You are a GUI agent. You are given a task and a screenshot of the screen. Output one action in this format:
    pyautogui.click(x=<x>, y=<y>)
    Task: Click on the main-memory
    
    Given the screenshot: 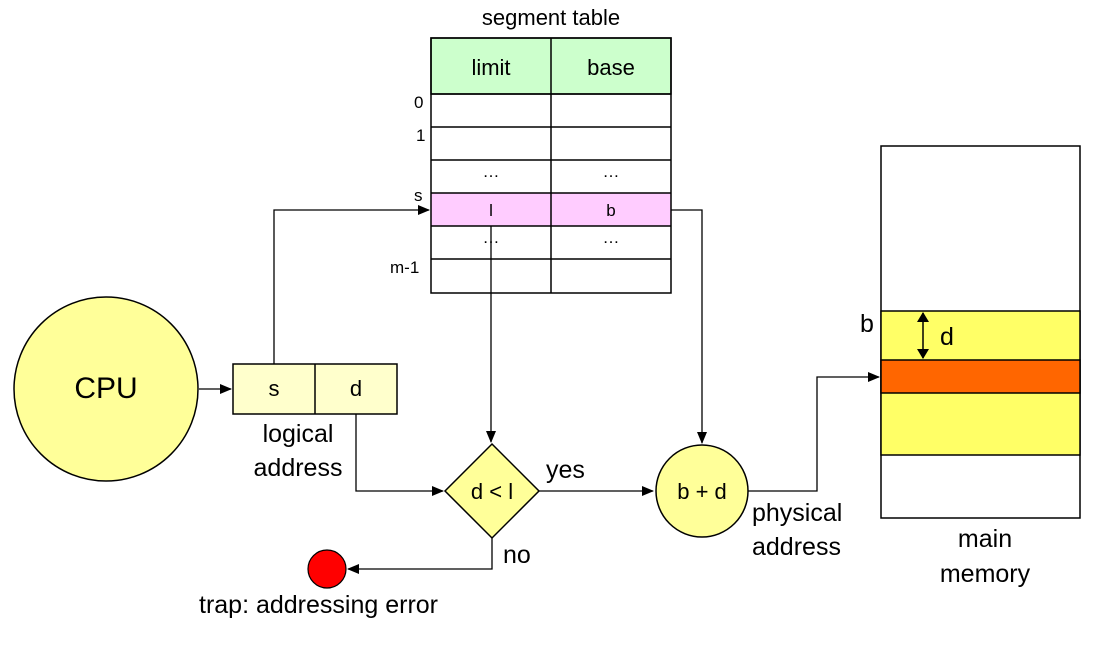 What is the action you would take?
    pyautogui.click(x=980, y=332)
    